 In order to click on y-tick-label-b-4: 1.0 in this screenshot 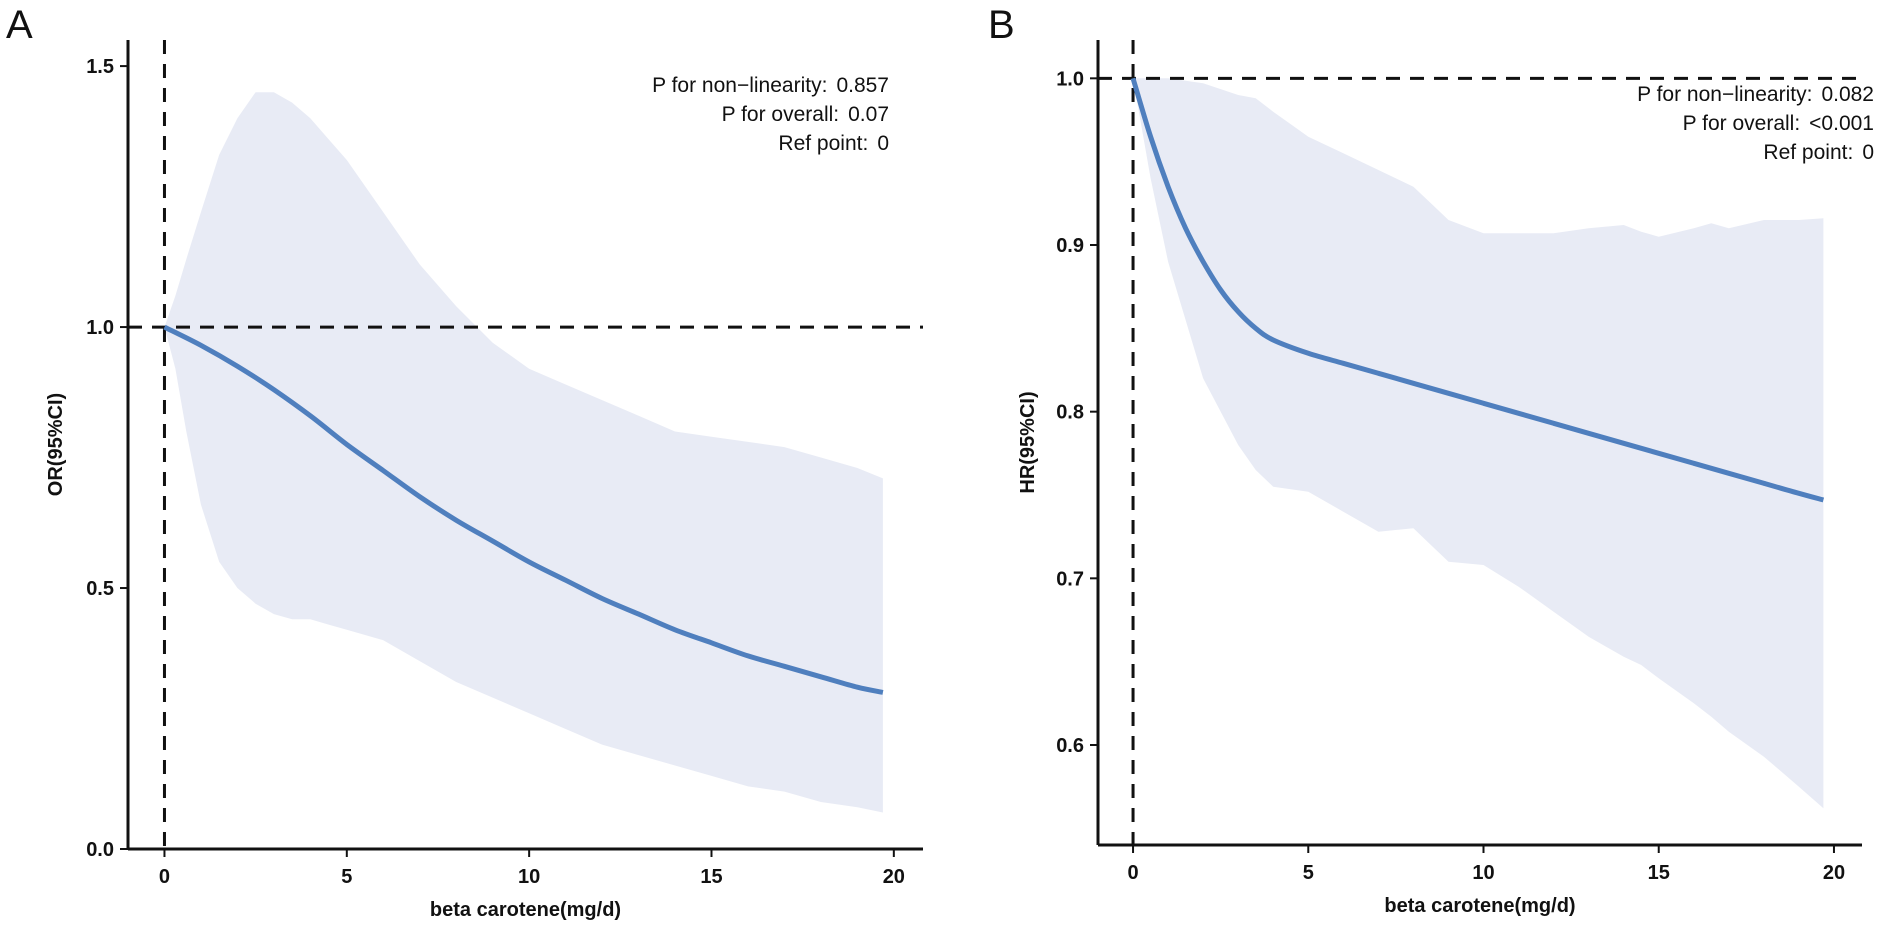, I will do `click(1070, 79)`.